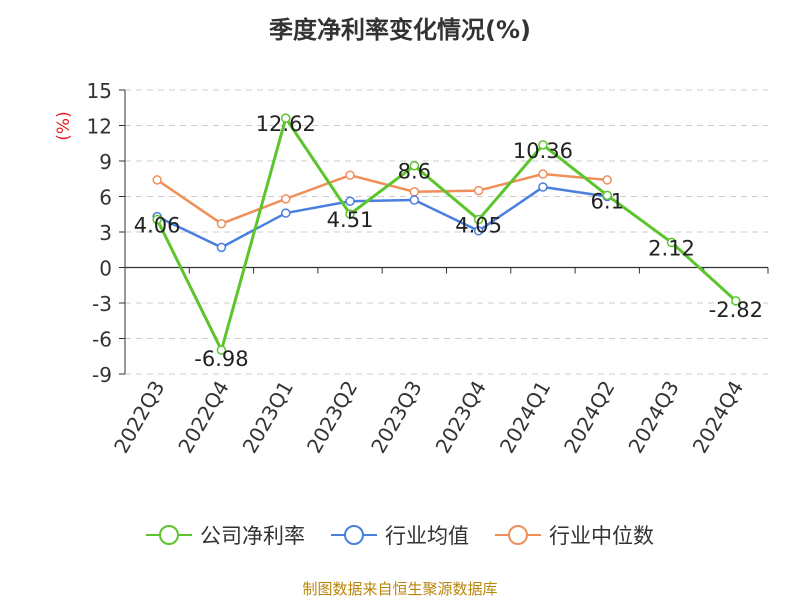 This screenshot has height=600, width=800. I want to click on data-label: 6.1, so click(607, 201).